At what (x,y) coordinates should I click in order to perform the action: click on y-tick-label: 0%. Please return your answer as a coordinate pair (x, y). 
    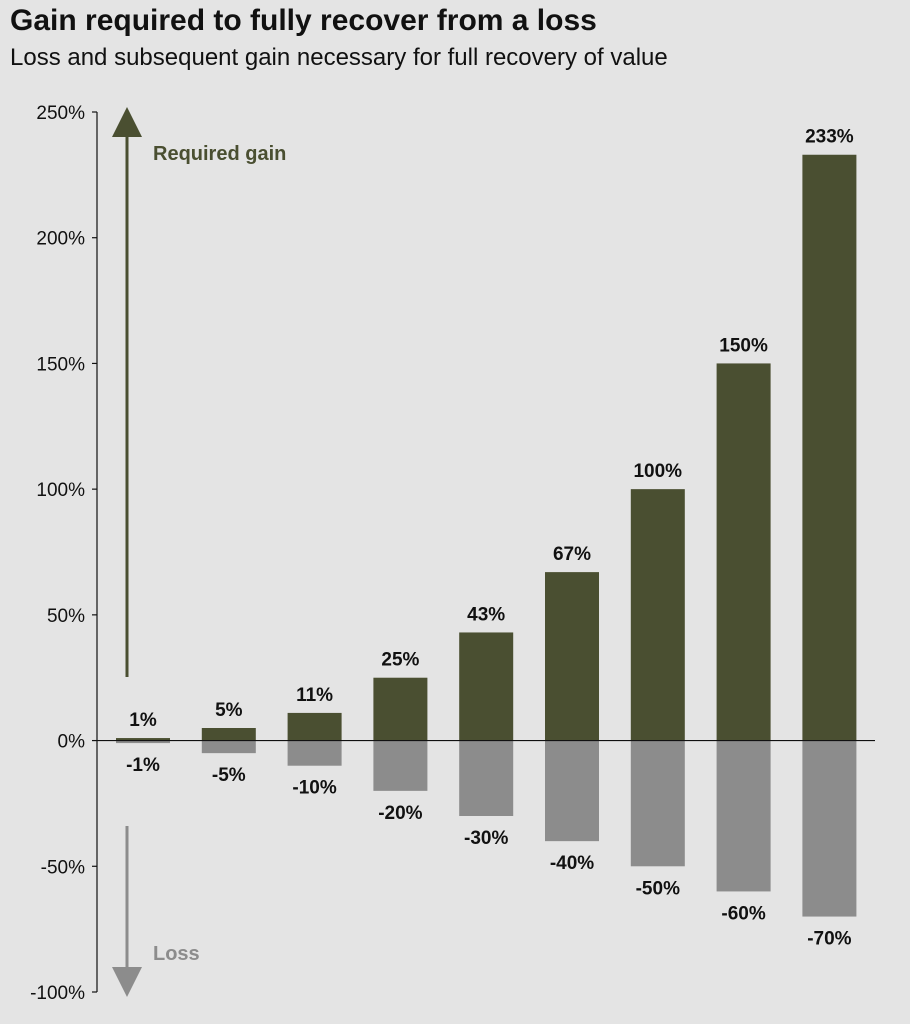
    Looking at the image, I should click on (72, 742).